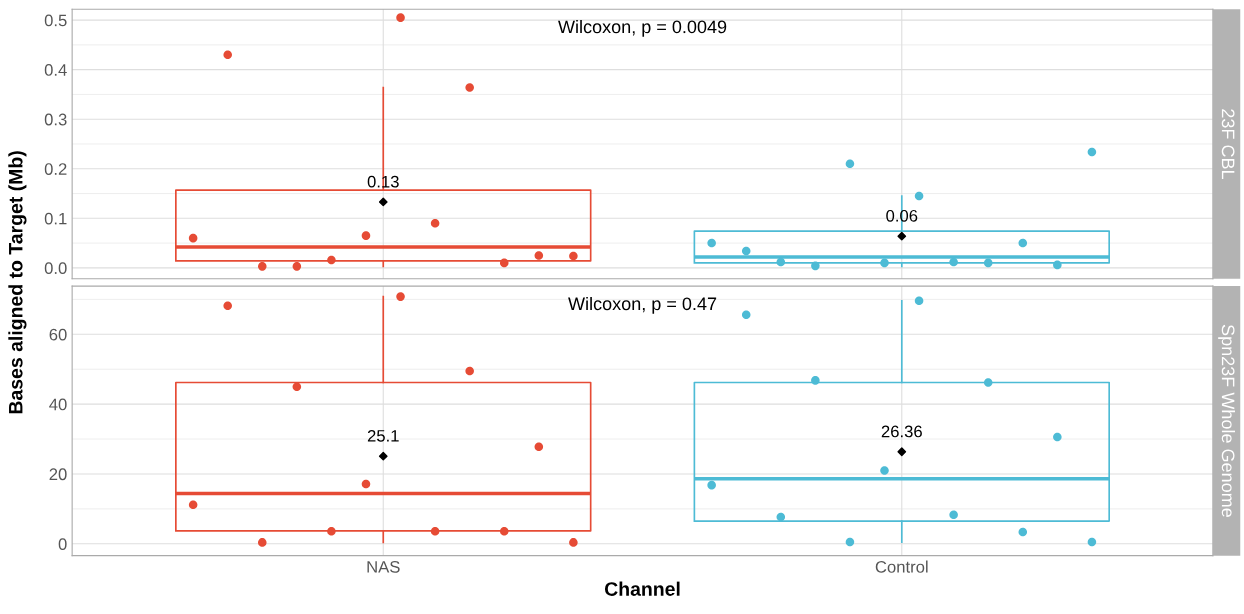  Describe the element at coordinates (55, 268) in the screenshot. I see `y-tick-label: 0.0` at that location.